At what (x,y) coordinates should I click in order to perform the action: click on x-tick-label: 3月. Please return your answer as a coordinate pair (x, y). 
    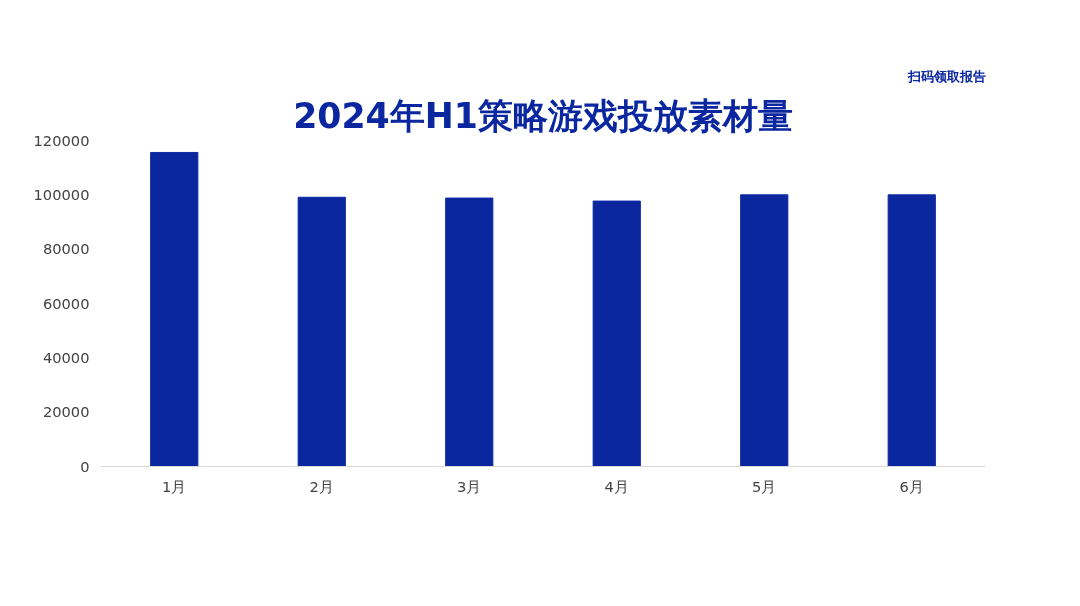
    Looking at the image, I should click on (469, 486).